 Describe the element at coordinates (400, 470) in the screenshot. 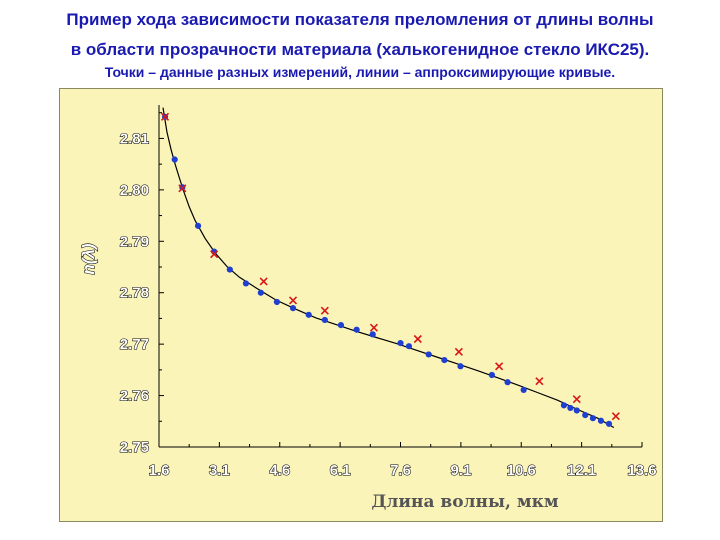

I see `x-tick-label: 7.6` at that location.